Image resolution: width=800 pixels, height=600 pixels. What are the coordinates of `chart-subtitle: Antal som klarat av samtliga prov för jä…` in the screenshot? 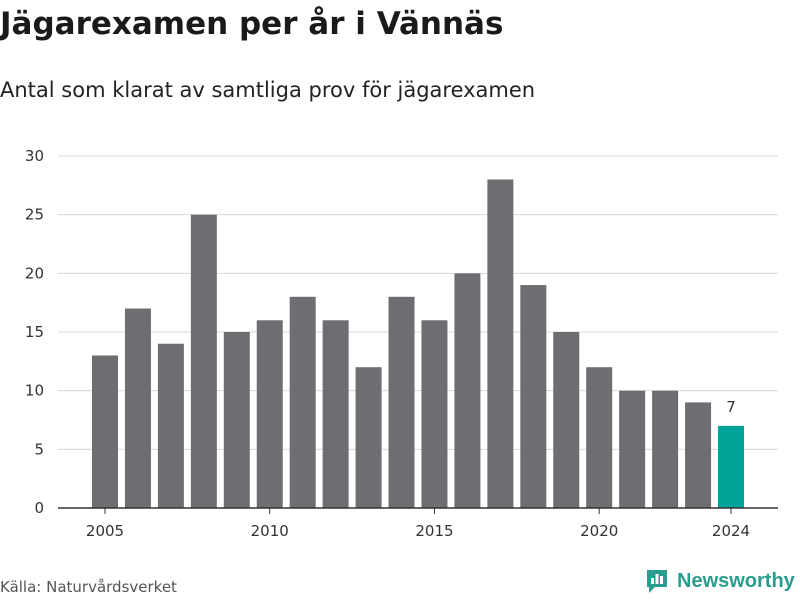 It's located at (268, 90).